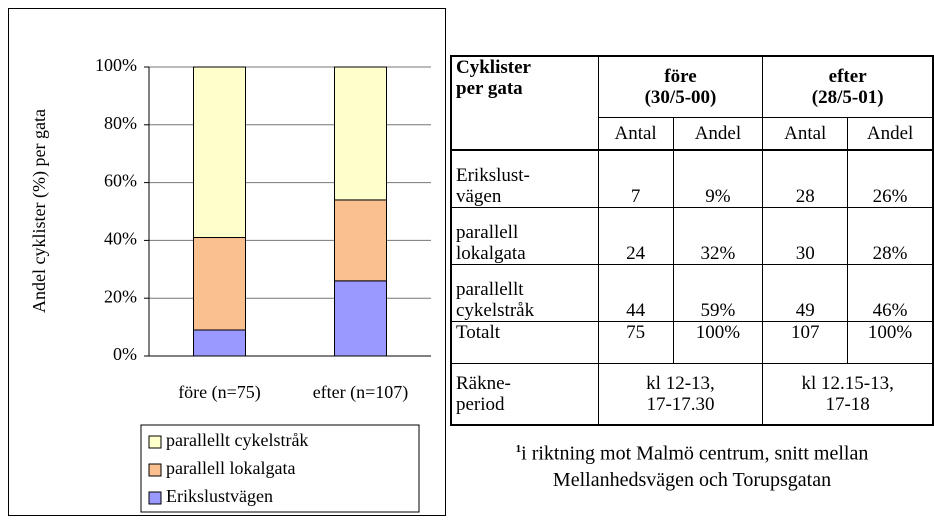 This screenshot has width=934, height=524. I want to click on cell-text: 59%, so click(718, 310).